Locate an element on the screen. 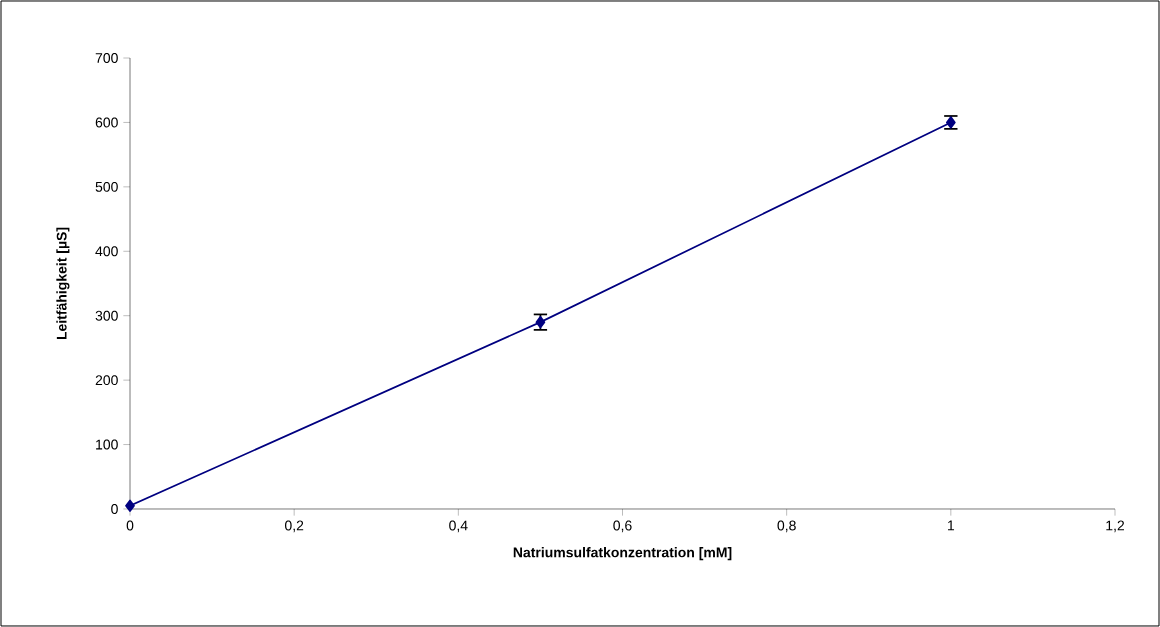  y-axis-title: Leitfähigkeit [µS] is located at coordinates (63, 283).